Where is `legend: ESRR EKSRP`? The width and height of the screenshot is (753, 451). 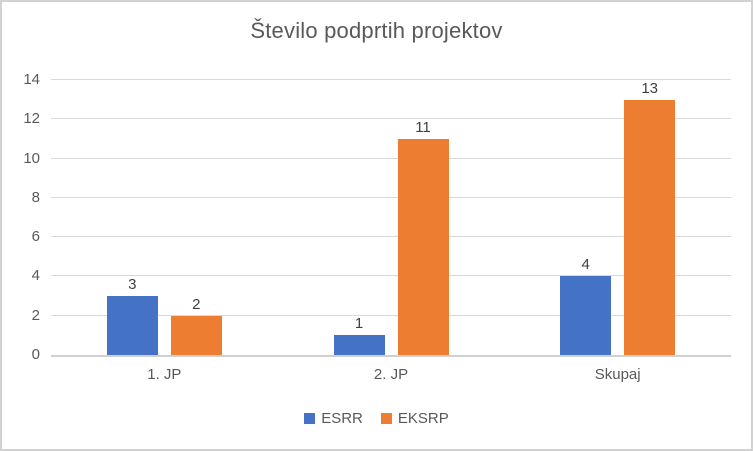
legend: ESRR EKSRP is located at coordinates (376, 418).